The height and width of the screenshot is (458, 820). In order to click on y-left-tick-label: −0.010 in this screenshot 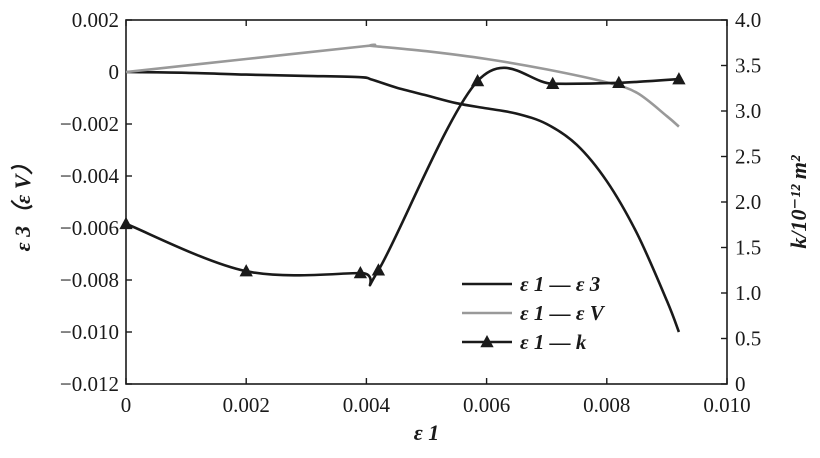, I will do `click(89, 332)`.